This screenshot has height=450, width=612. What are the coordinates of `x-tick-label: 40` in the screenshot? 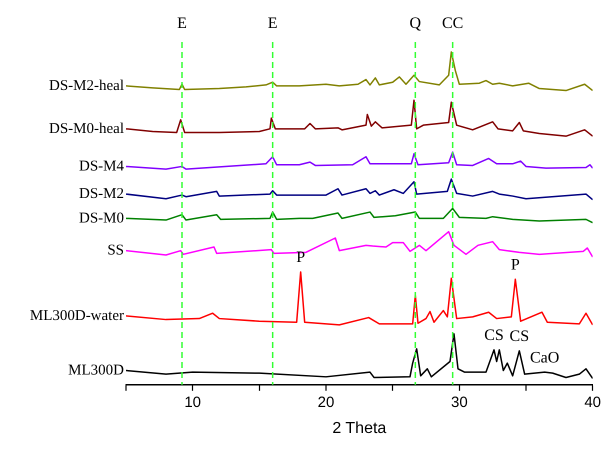 It's located at (592, 402).